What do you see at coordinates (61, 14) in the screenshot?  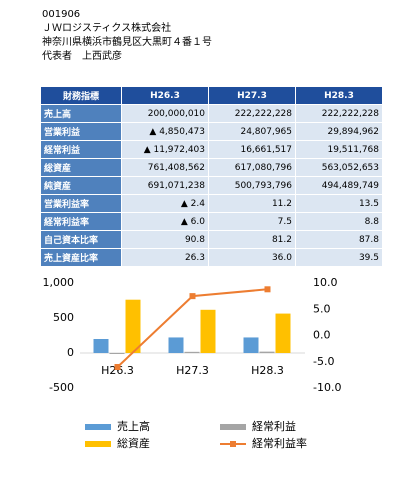 I see `code: 001906` at bounding box center [61, 14].